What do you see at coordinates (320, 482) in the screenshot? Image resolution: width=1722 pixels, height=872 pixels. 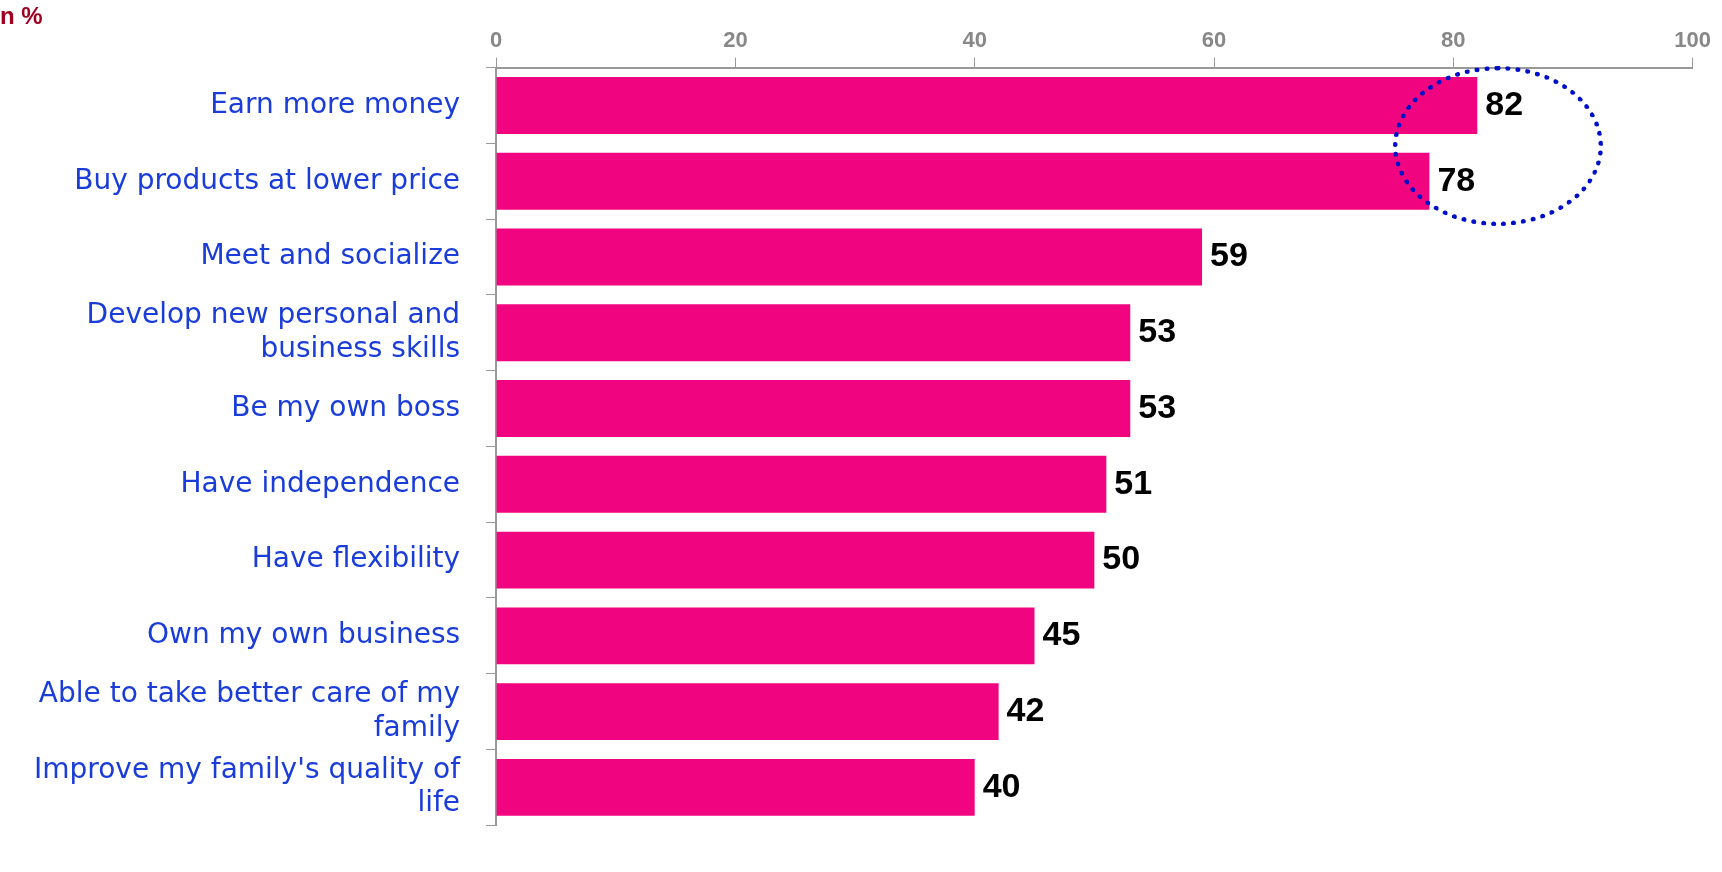 I see `y-tick-label: Have independence` at bounding box center [320, 482].